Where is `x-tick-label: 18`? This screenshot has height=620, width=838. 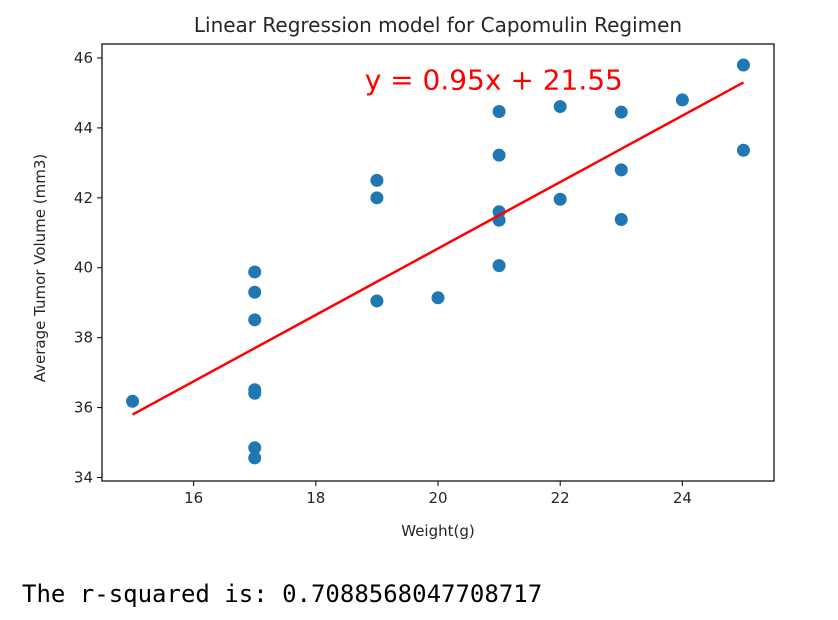
x-tick-label: 18 is located at coordinates (315, 498).